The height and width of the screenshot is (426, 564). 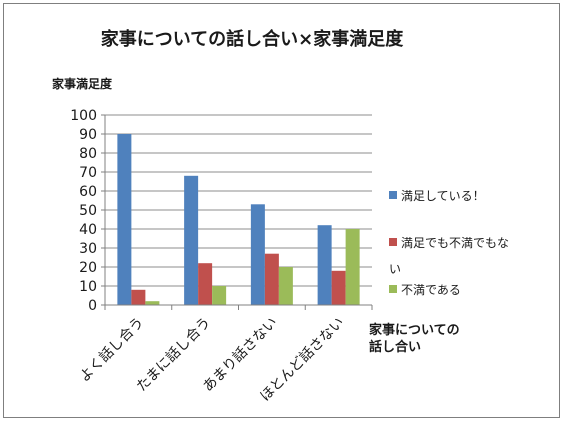 I want to click on y-tick-label: 60, so click(x=88, y=192).